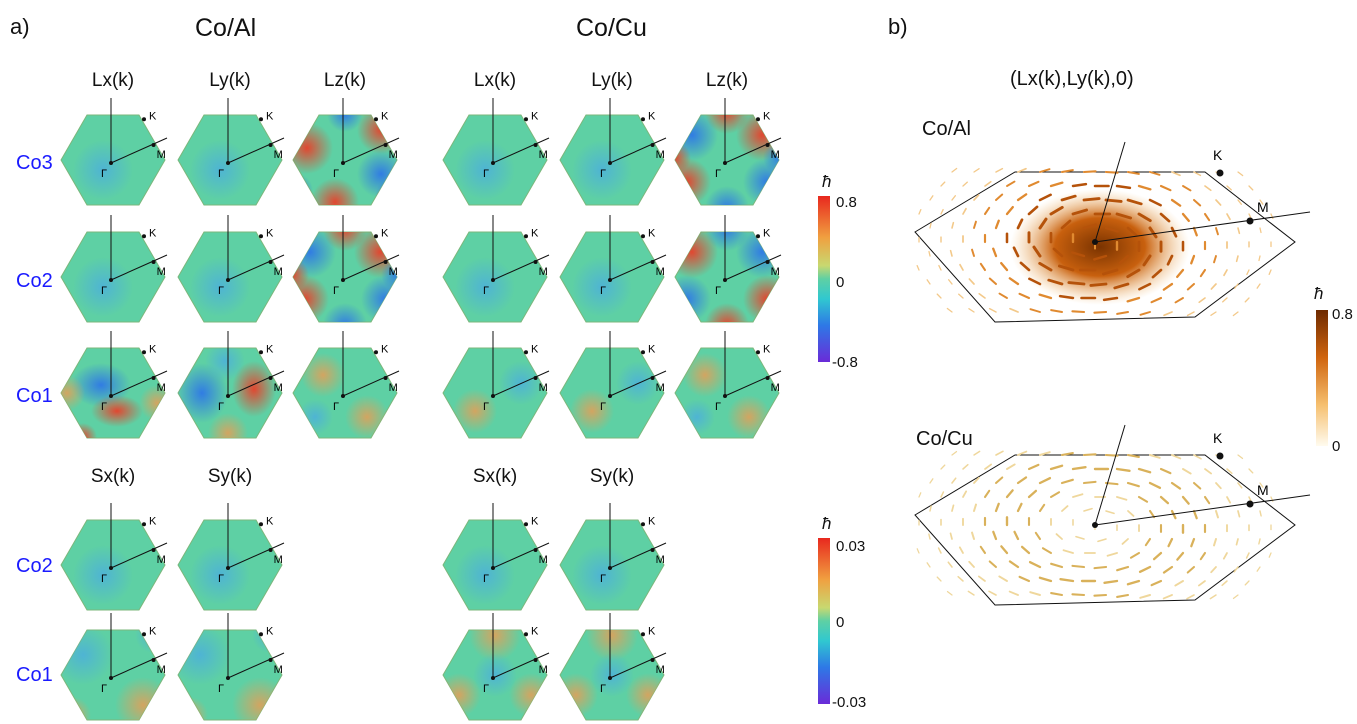 The width and height of the screenshot is (1357, 724). Describe the element at coordinates (613, 557) in the screenshot. I see `bz-map-cu-sy-co2: Γ K M` at that location.